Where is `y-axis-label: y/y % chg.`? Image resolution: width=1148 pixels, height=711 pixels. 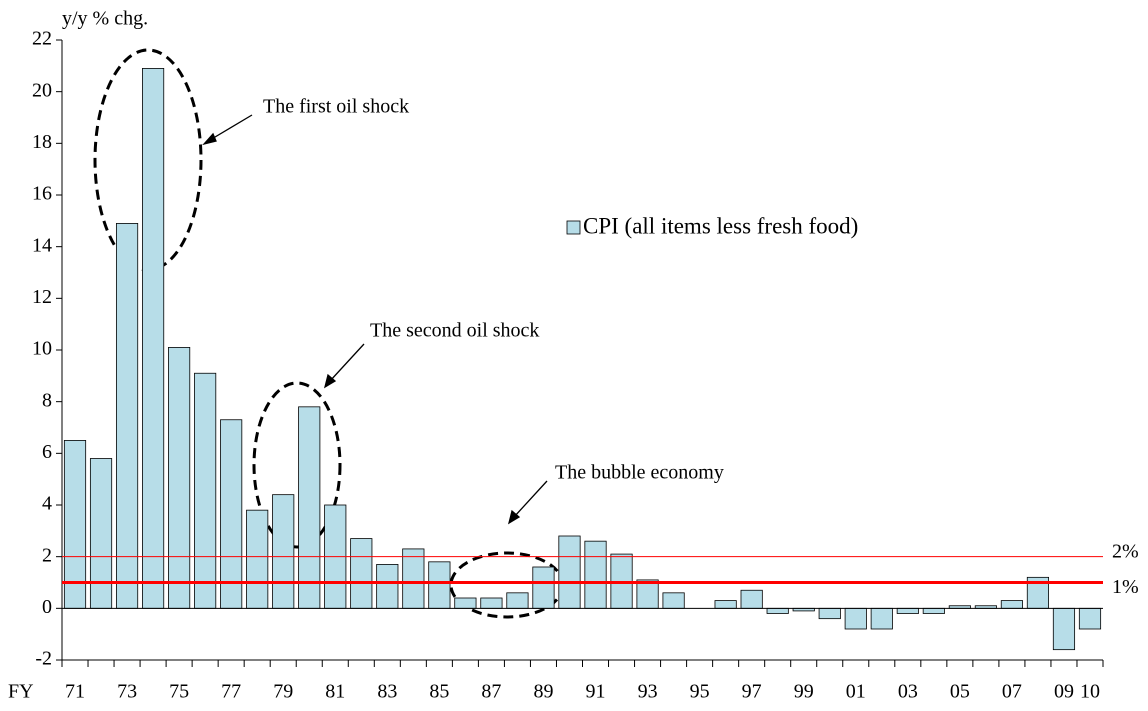 y-axis-label: y/y % chg. is located at coordinates (105, 19).